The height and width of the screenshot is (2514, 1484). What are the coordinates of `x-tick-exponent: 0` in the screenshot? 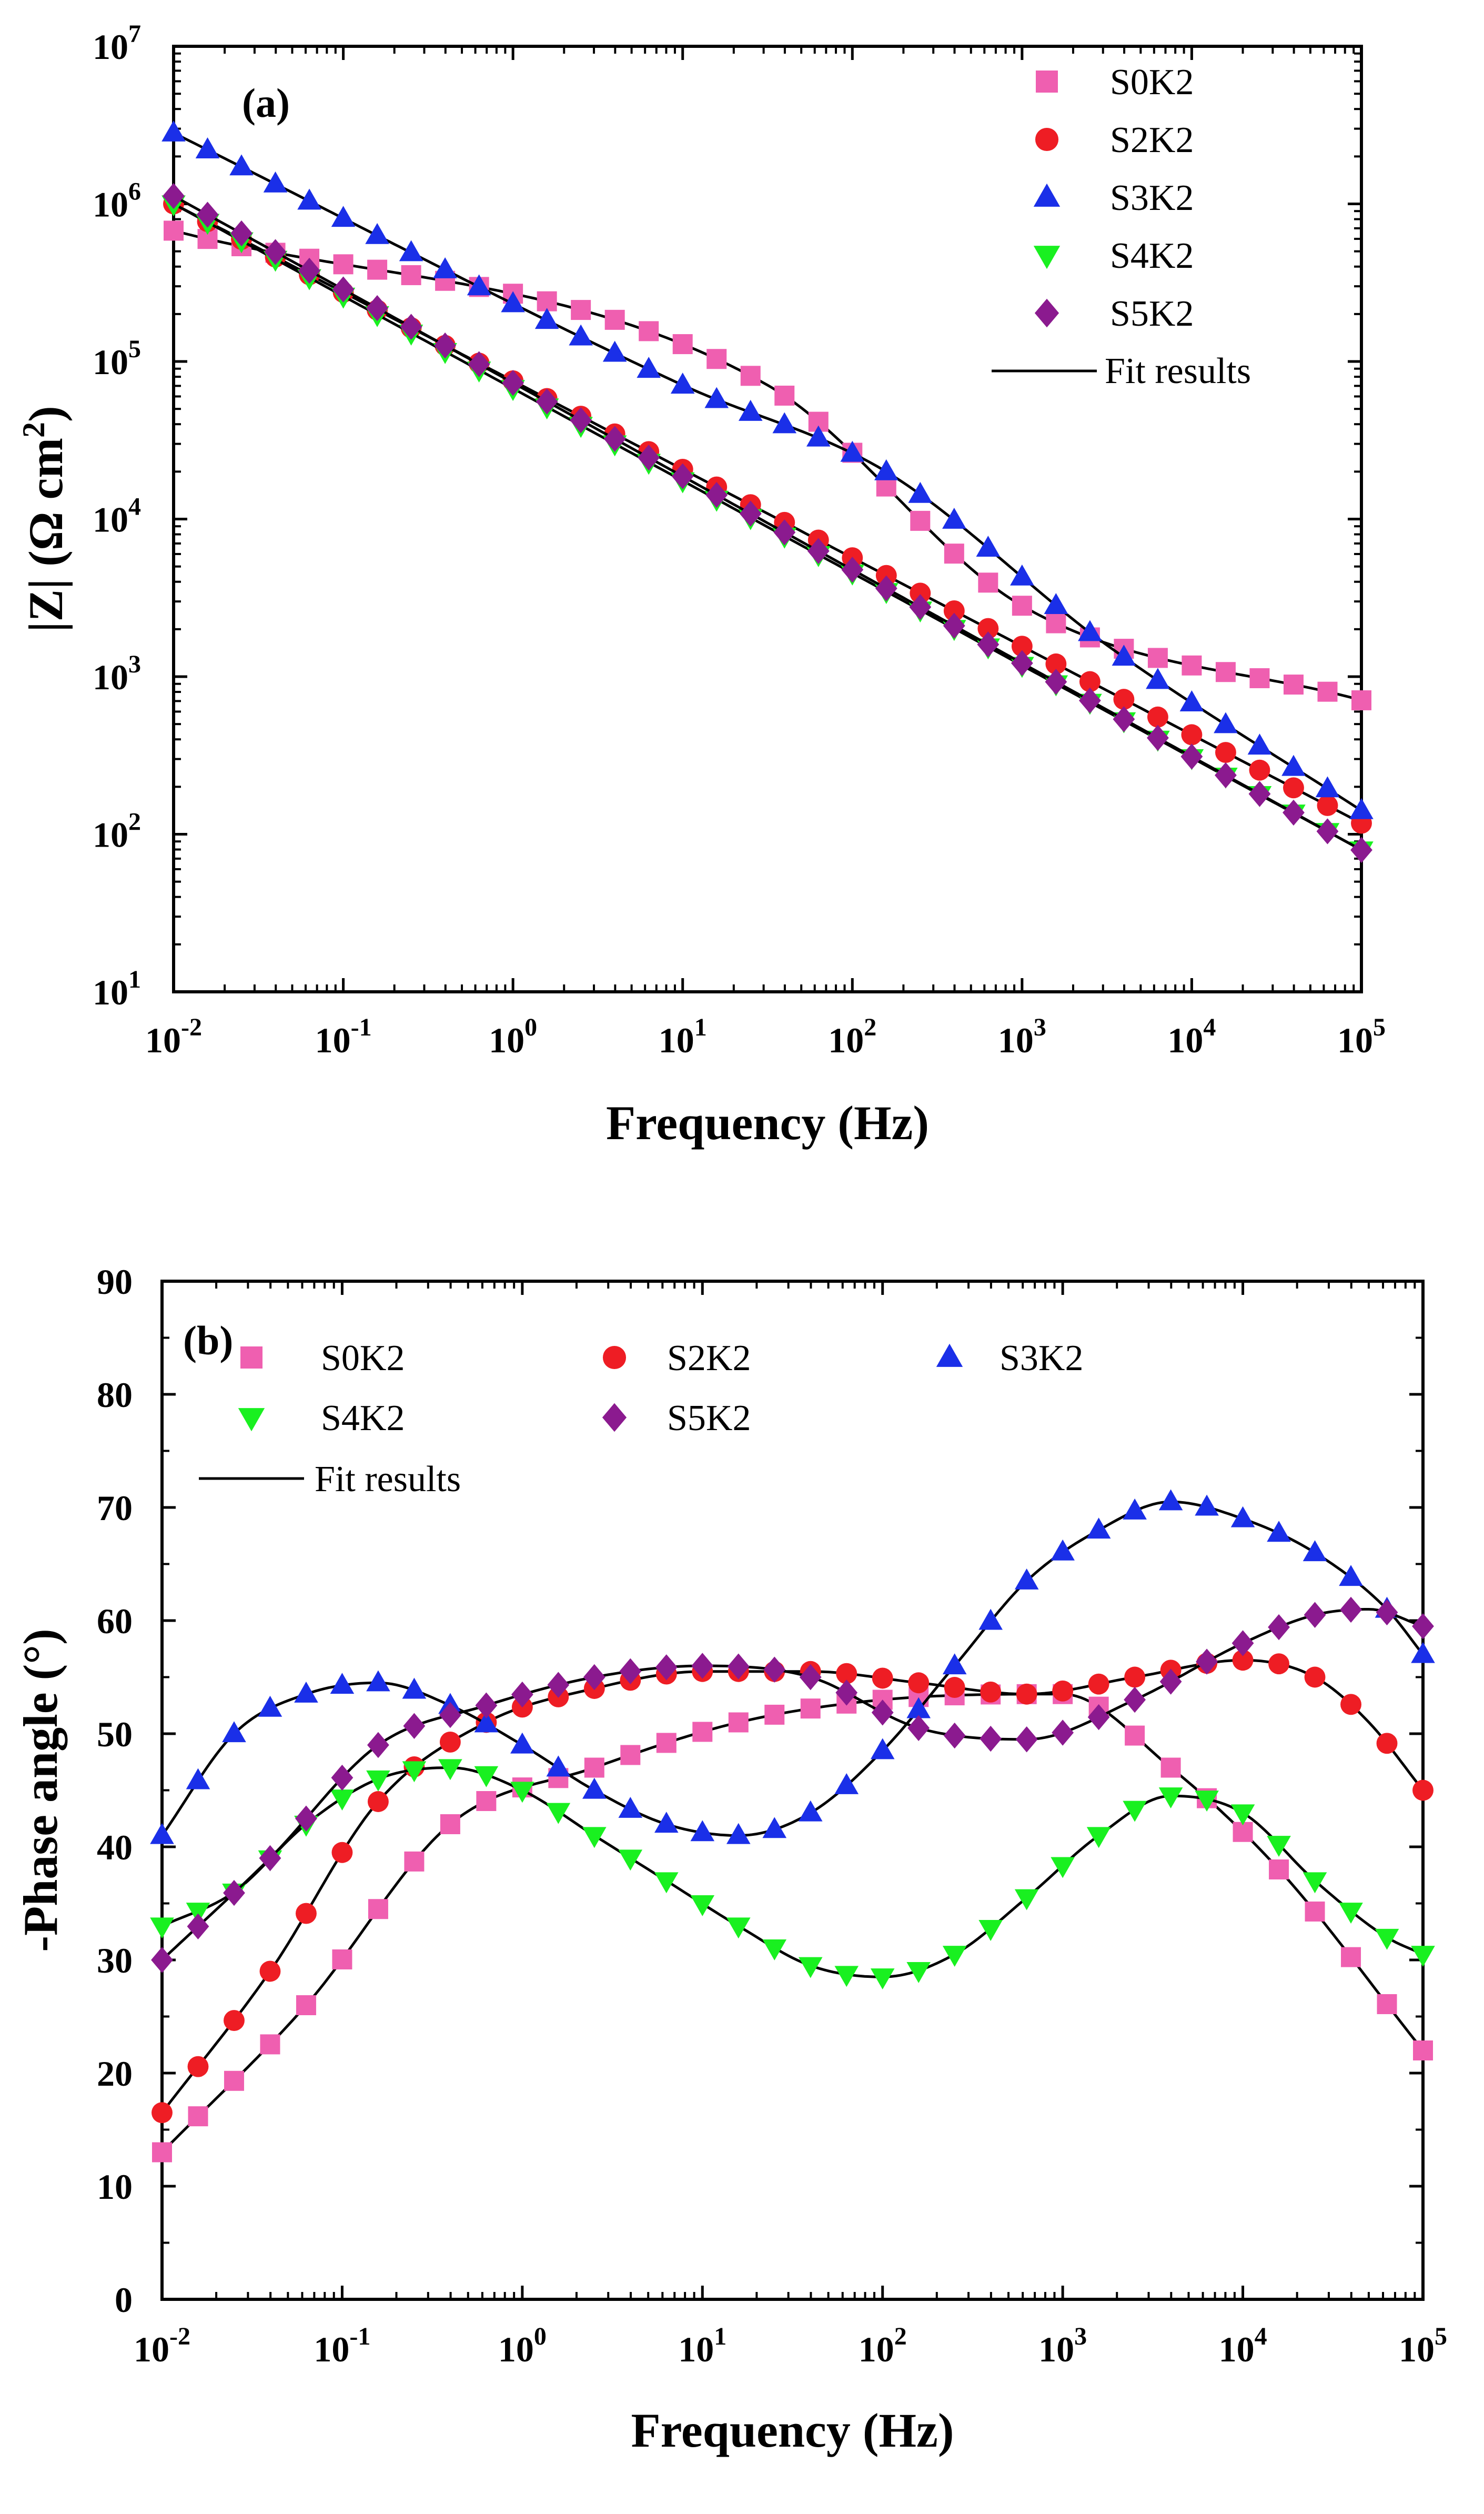 It's located at (530, 1027).